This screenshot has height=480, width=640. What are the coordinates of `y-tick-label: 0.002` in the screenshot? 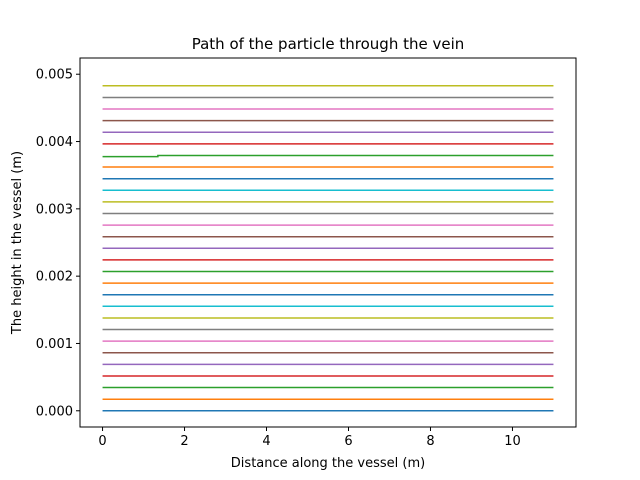 It's located at (54, 277).